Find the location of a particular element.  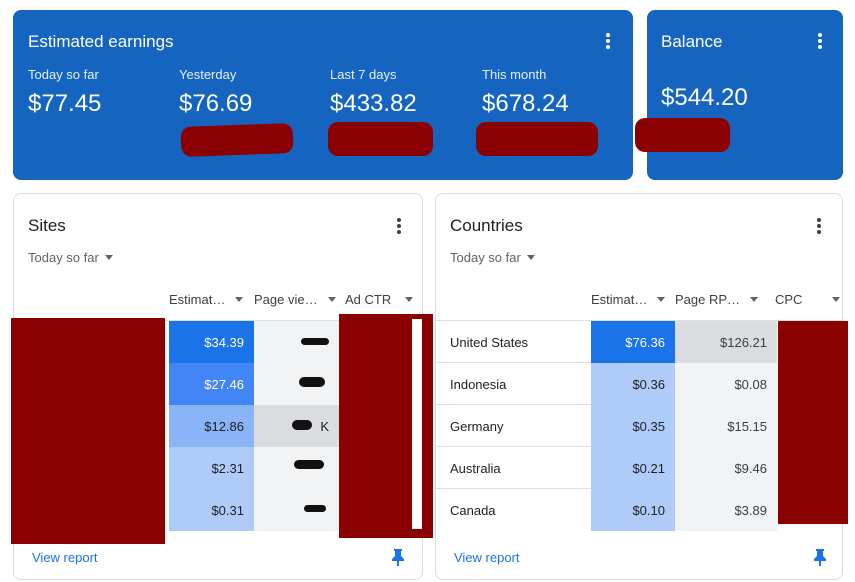

metric-value: $678.24 is located at coordinates (525, 103).